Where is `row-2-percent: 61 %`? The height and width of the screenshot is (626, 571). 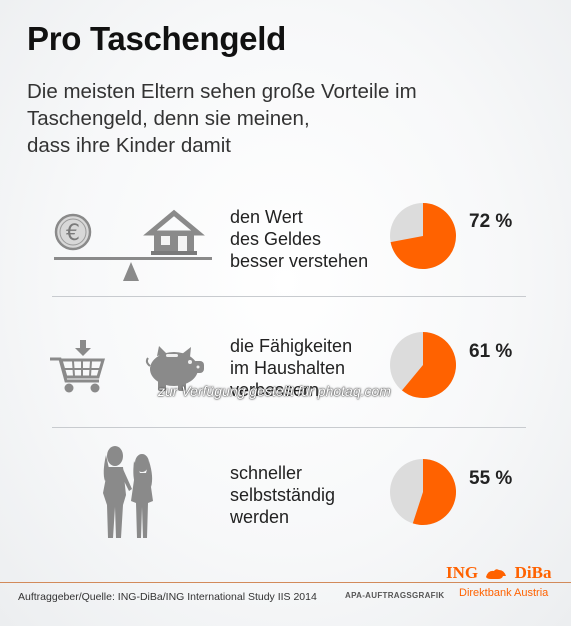
row-2-percent: 61 % is located at coordinates (491, 351).